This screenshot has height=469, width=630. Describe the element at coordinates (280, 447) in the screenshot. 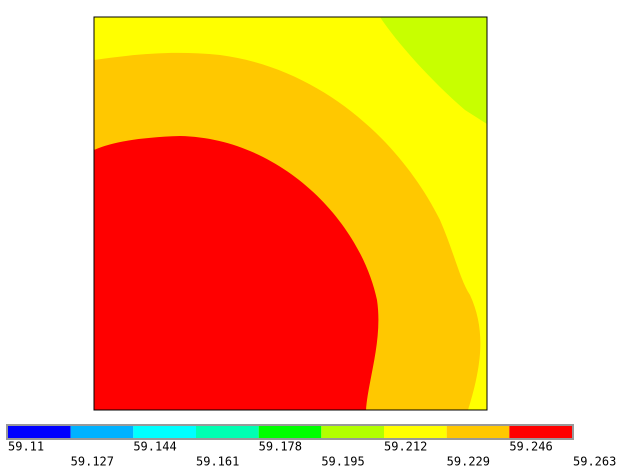

I see `legend-level: 59.178` at that location.